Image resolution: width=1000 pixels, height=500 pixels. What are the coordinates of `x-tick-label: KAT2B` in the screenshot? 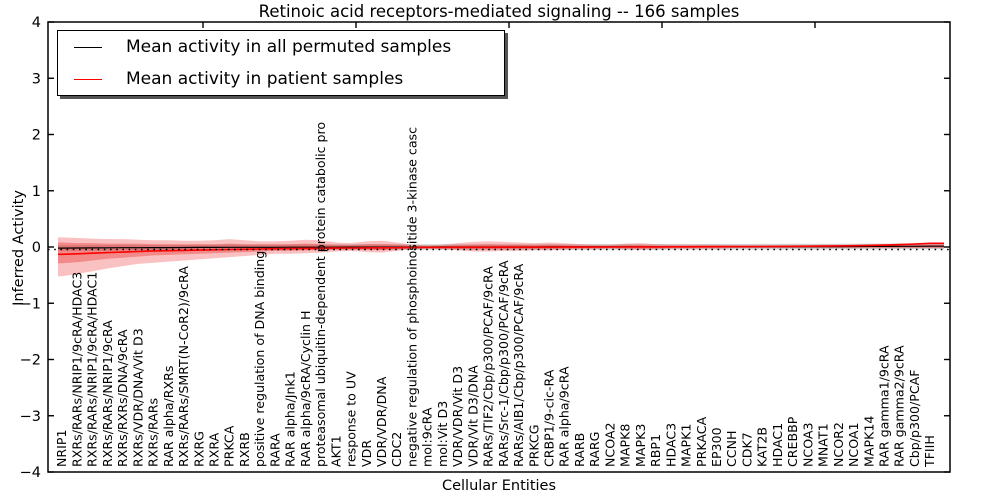 It's located at (762, 447).